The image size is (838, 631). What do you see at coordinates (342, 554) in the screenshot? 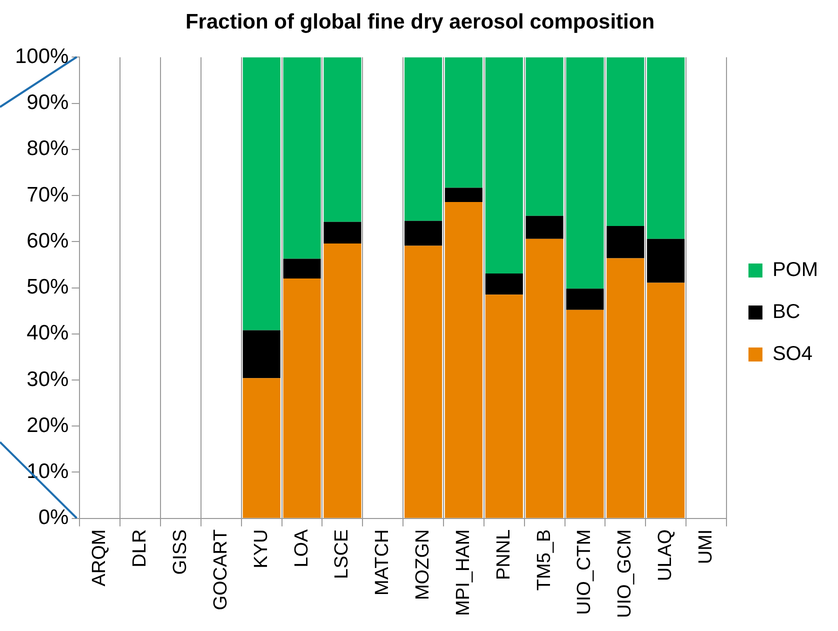
I see `x-tick-label: LSCE` at bounding box center [342, 554].